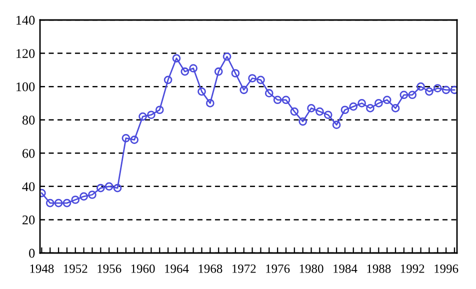 The image size is (476, 289). I want to click on x-tick-label: 1988, so click(379, 268).